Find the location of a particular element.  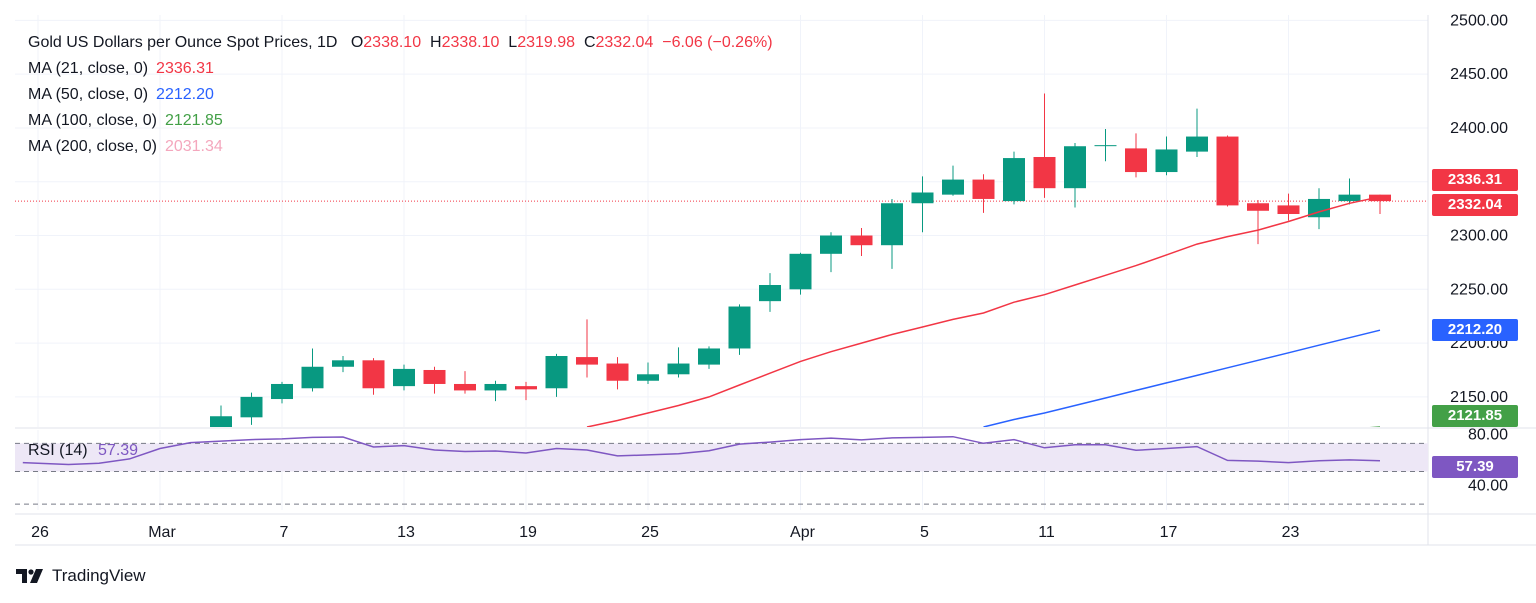

time-tick-label: 23 is located at coordinates (1291, 532).